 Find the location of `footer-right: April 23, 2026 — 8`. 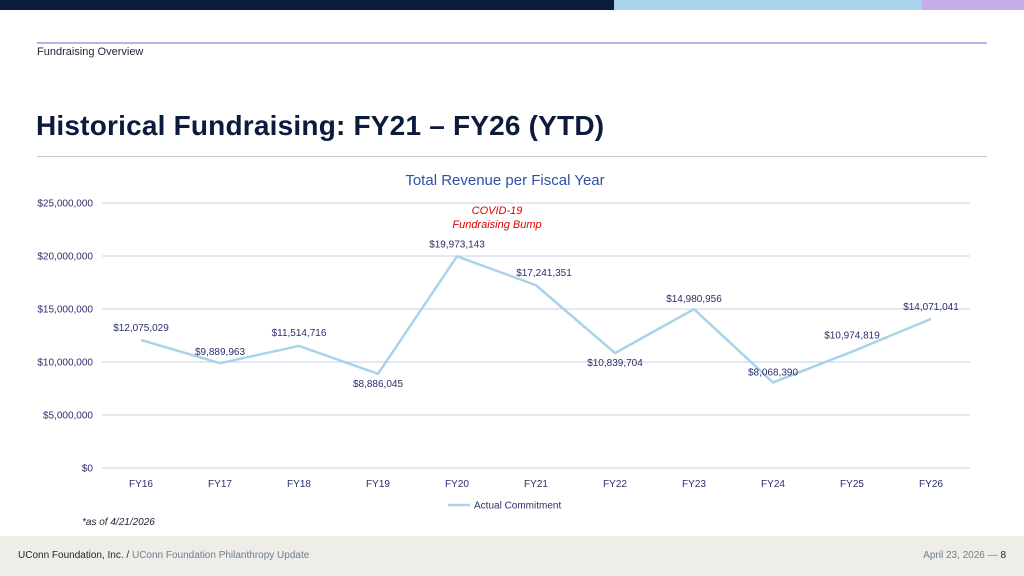

footer-right: April 23, 2026 — 8 is located at coordinates (964, 555).